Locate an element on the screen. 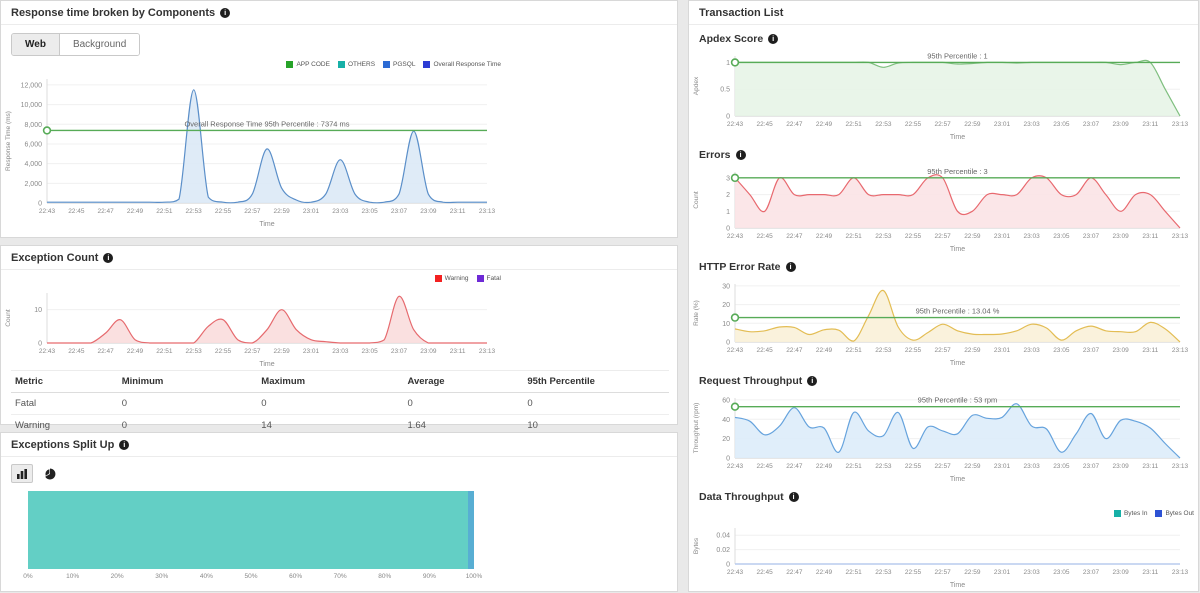  svg-text: 95th Percentile : 53 rpm is located at coordinates (958, 400).